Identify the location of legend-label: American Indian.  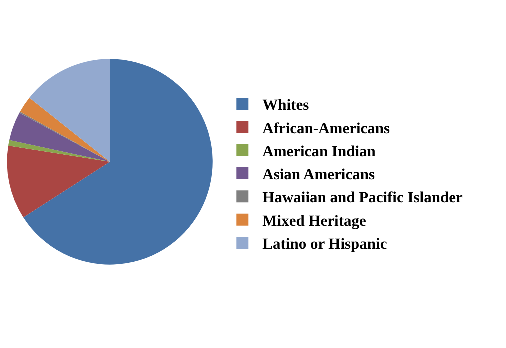
(319, 151).